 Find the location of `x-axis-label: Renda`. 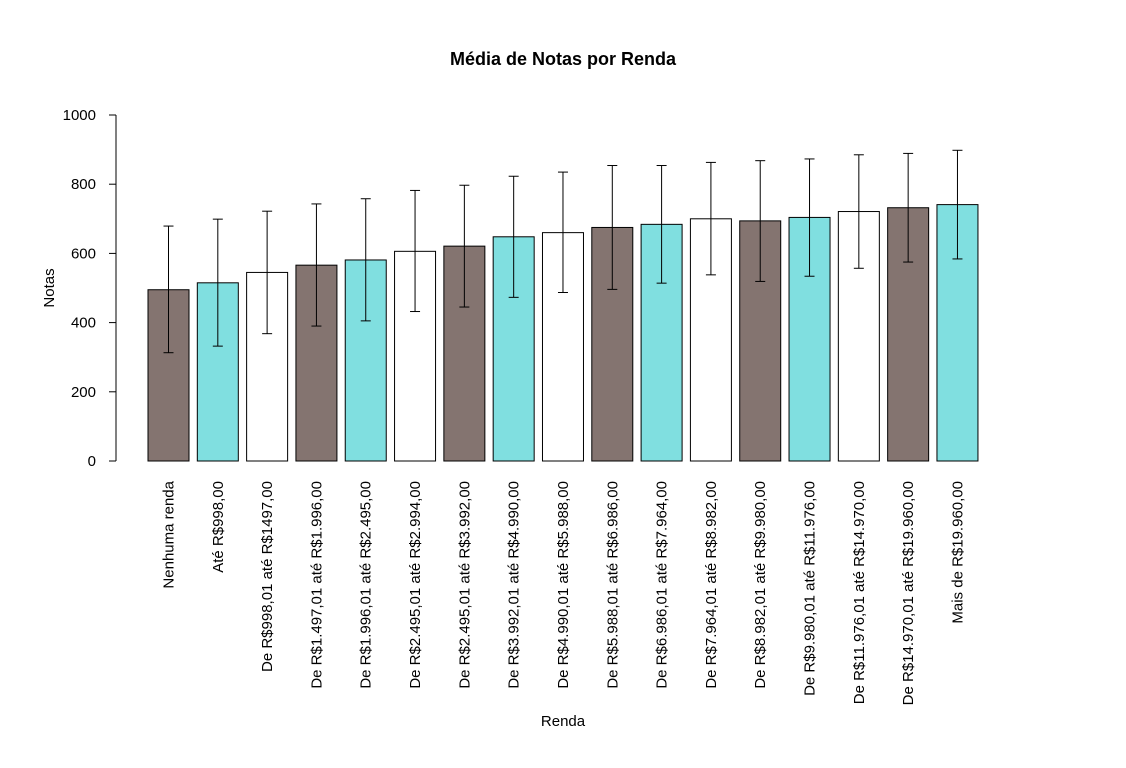

x-axis-label: Renda is located at coordinates (563, 721).